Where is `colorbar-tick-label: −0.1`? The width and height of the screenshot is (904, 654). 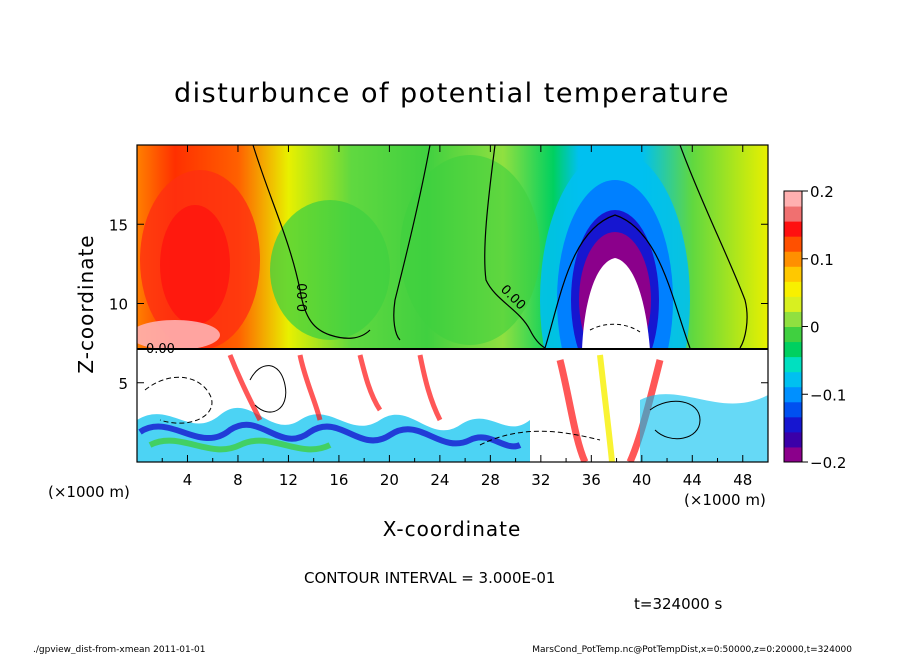
colorbar-tick-label: −0.1 is located at coordinates (828, 395).